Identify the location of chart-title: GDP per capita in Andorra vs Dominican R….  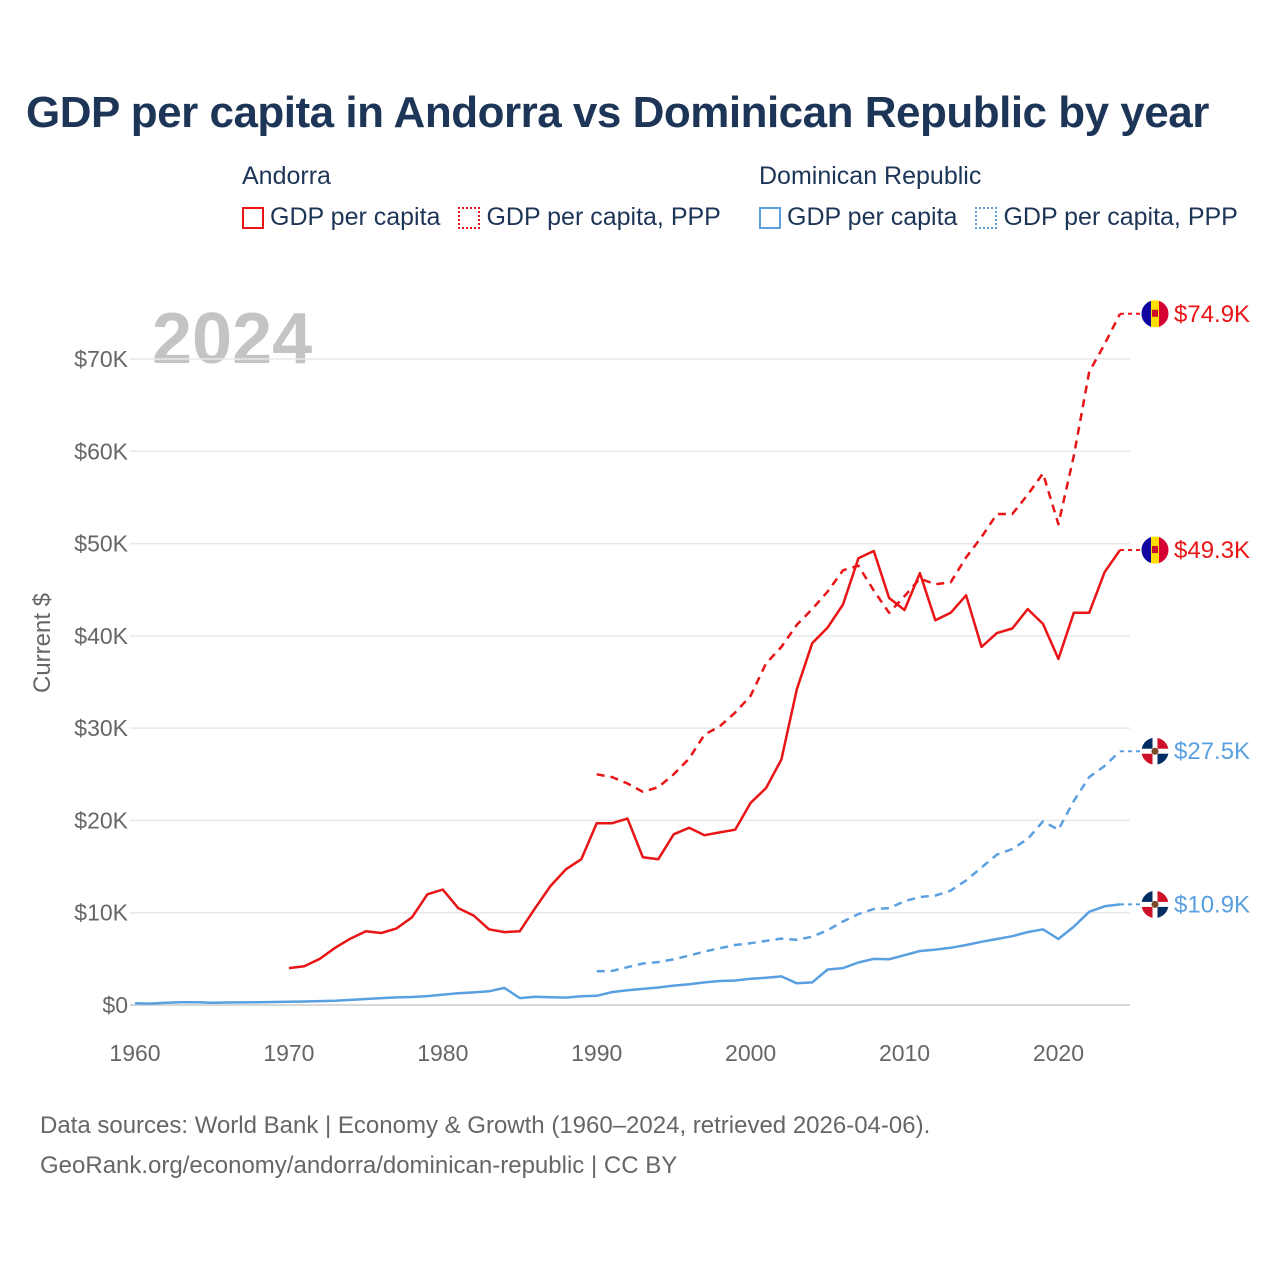
(617, 112).